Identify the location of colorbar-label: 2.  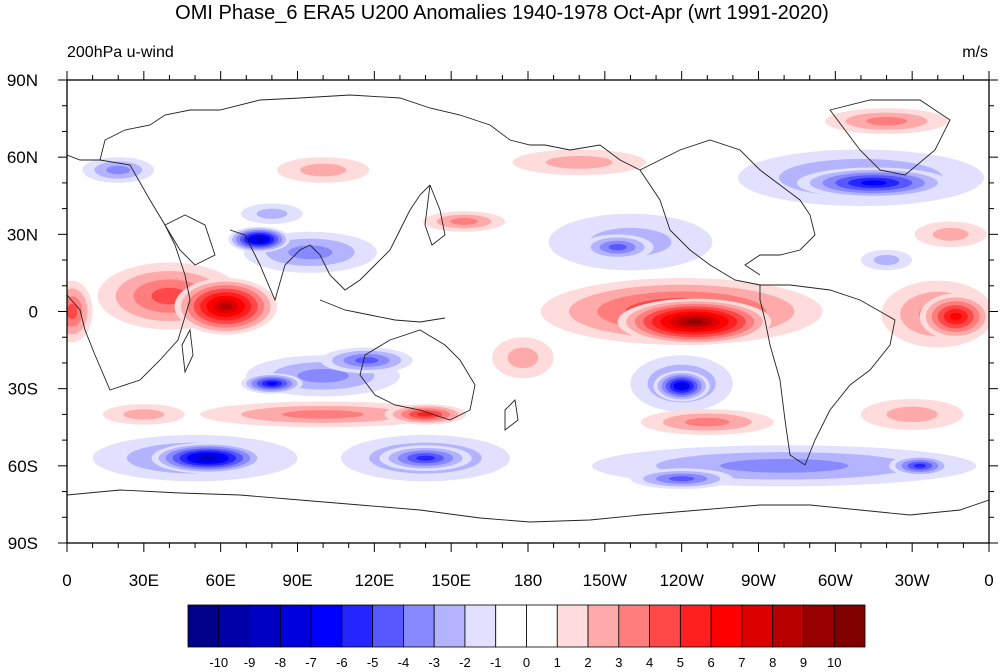
(587, 662).